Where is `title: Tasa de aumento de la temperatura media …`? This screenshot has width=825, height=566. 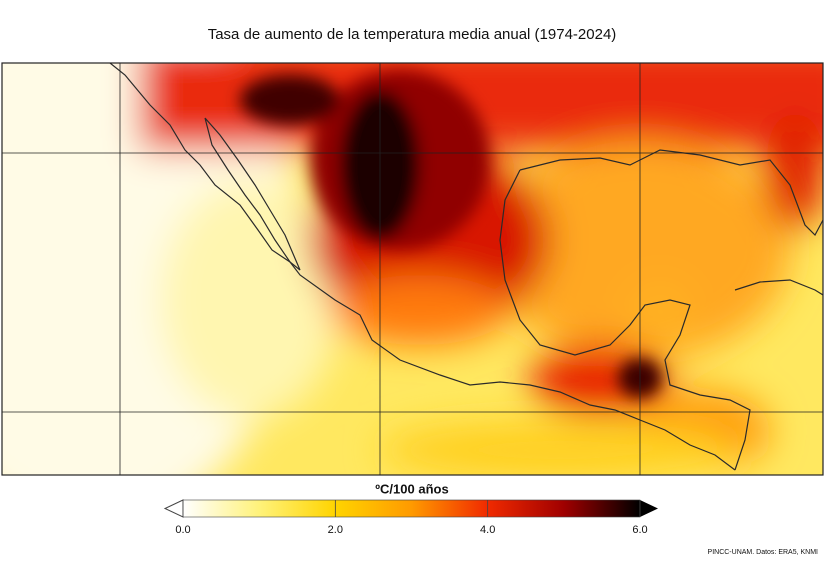
title: Tasa de aumento de la temperatura media … is located at coordinates (412, 34).